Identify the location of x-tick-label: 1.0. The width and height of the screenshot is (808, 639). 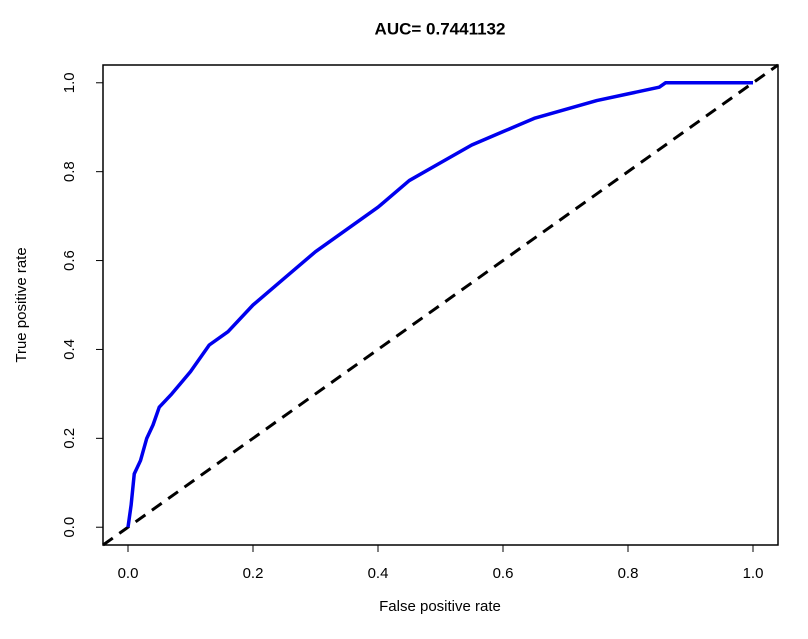
(753, 573).